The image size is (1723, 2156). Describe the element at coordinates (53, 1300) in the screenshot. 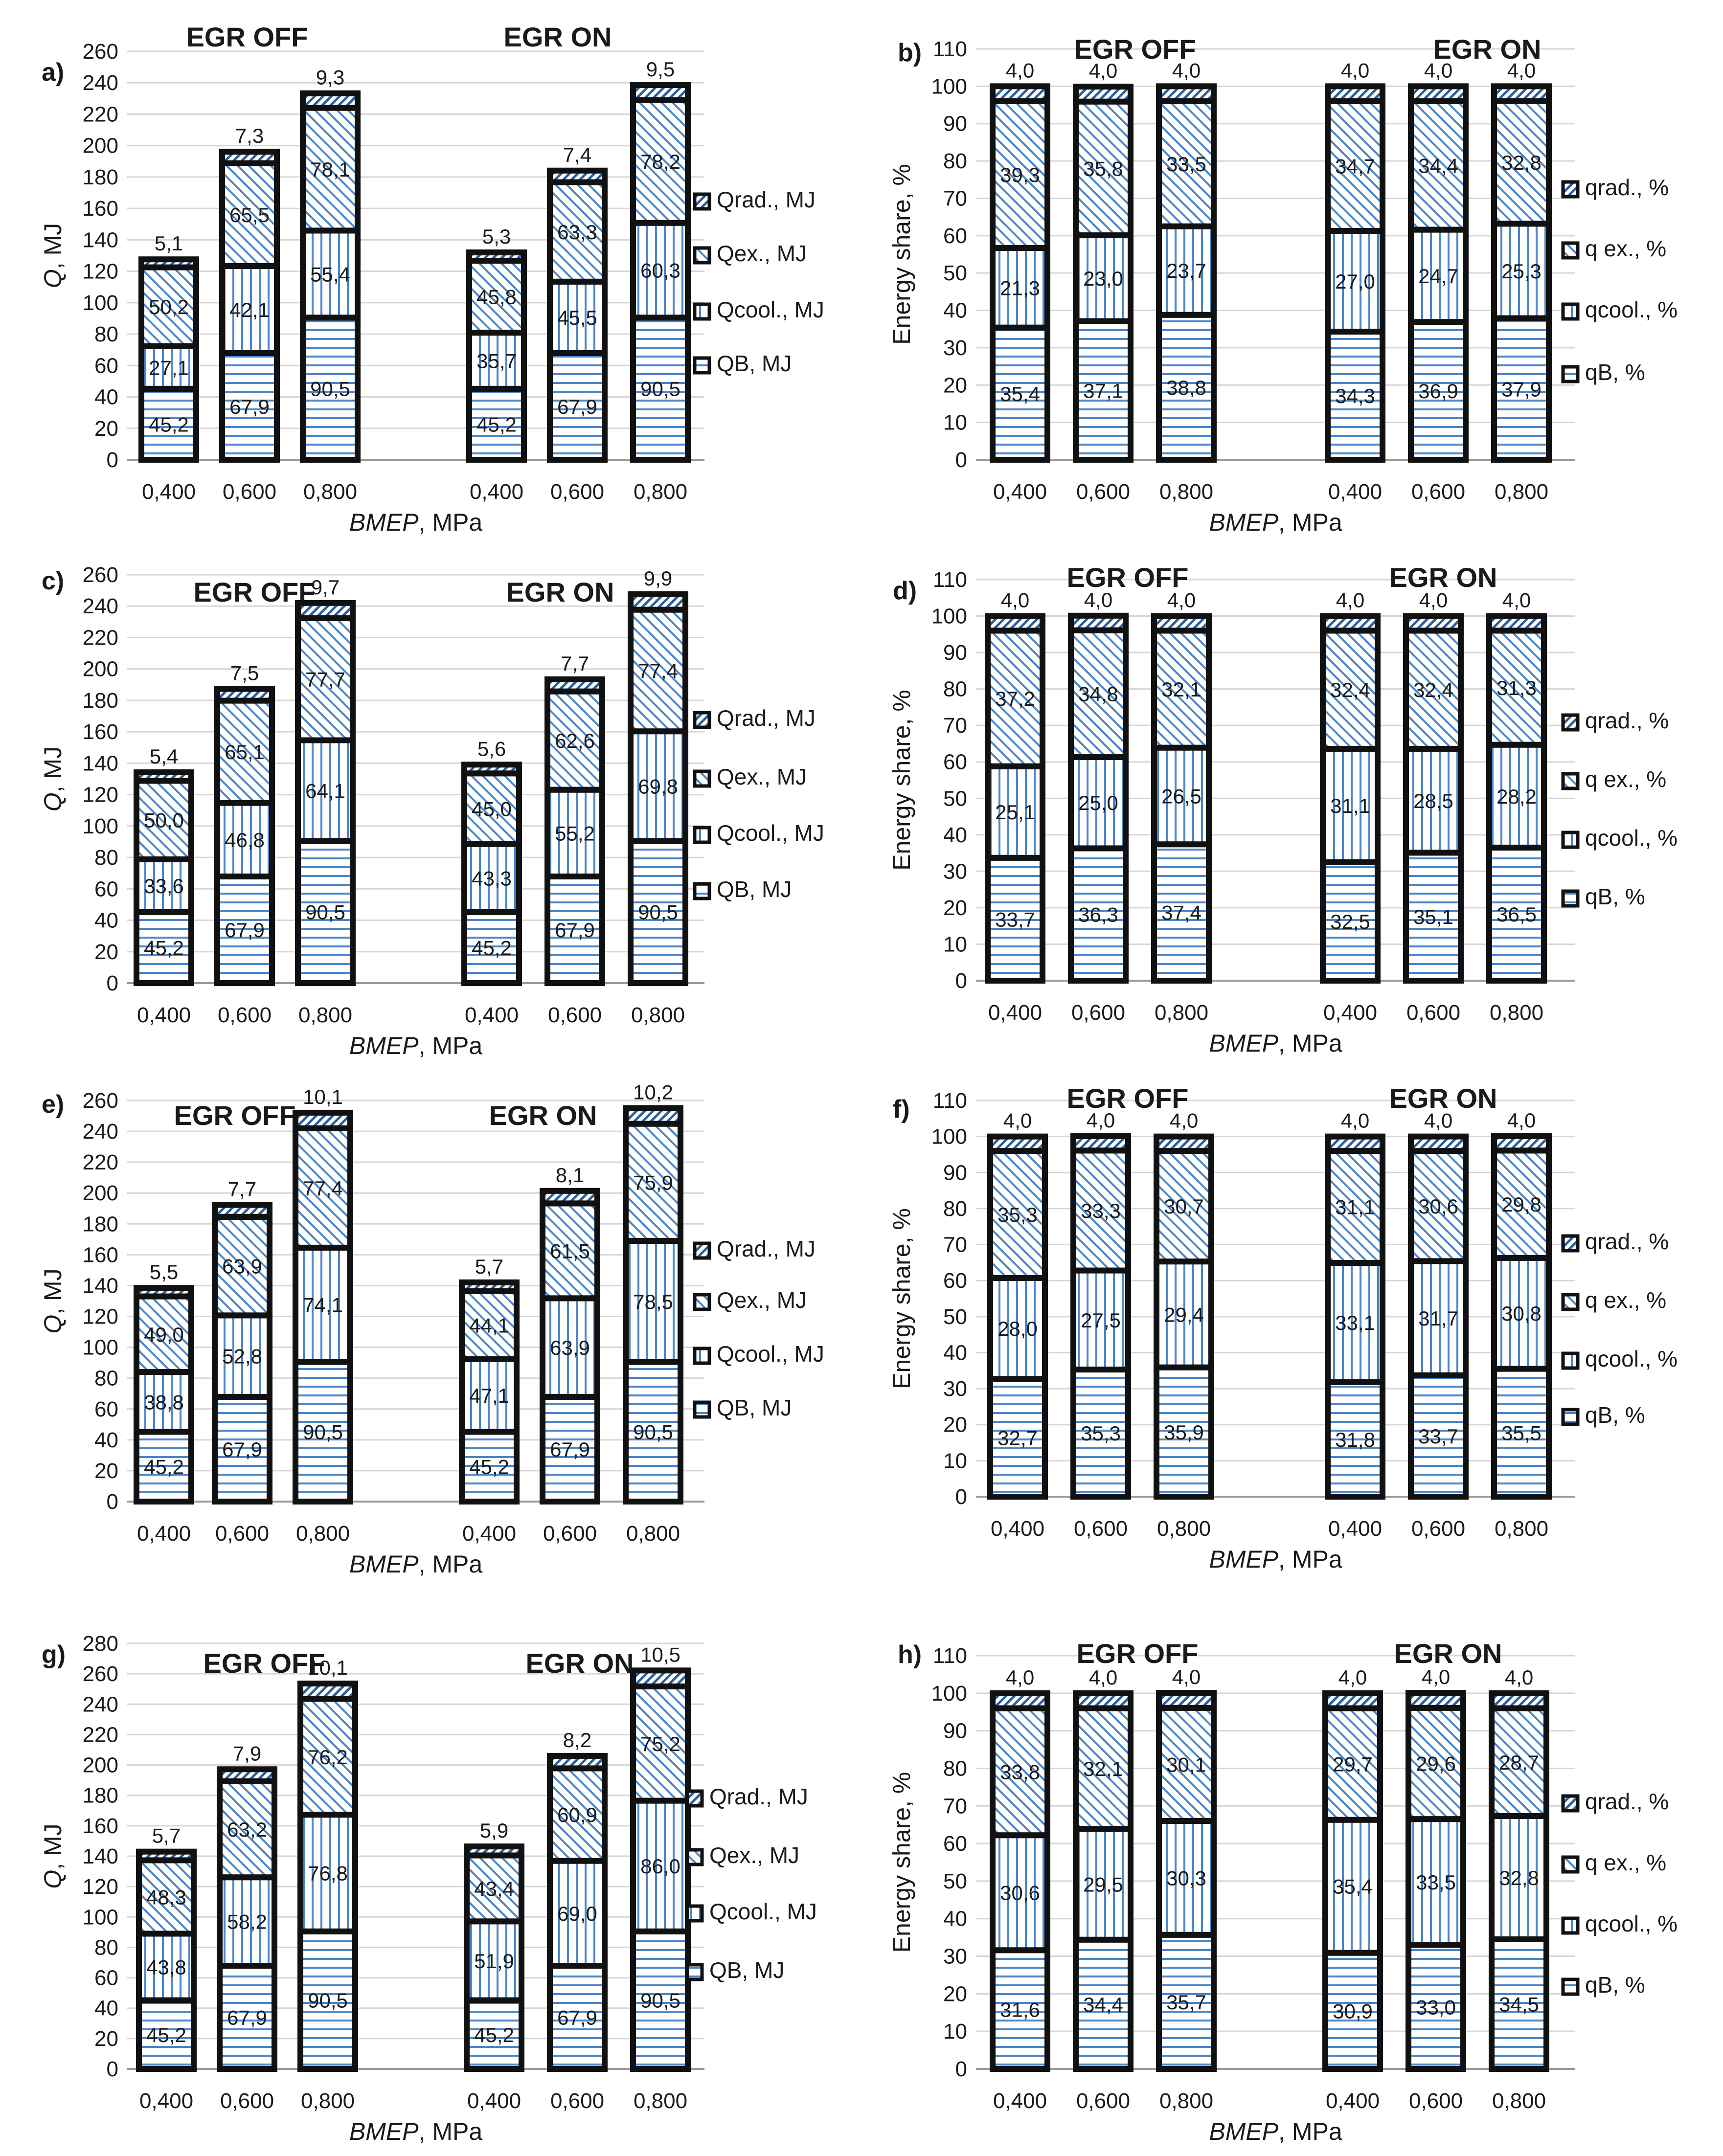

I see `y-axis-label: Q, MJ` at that location.